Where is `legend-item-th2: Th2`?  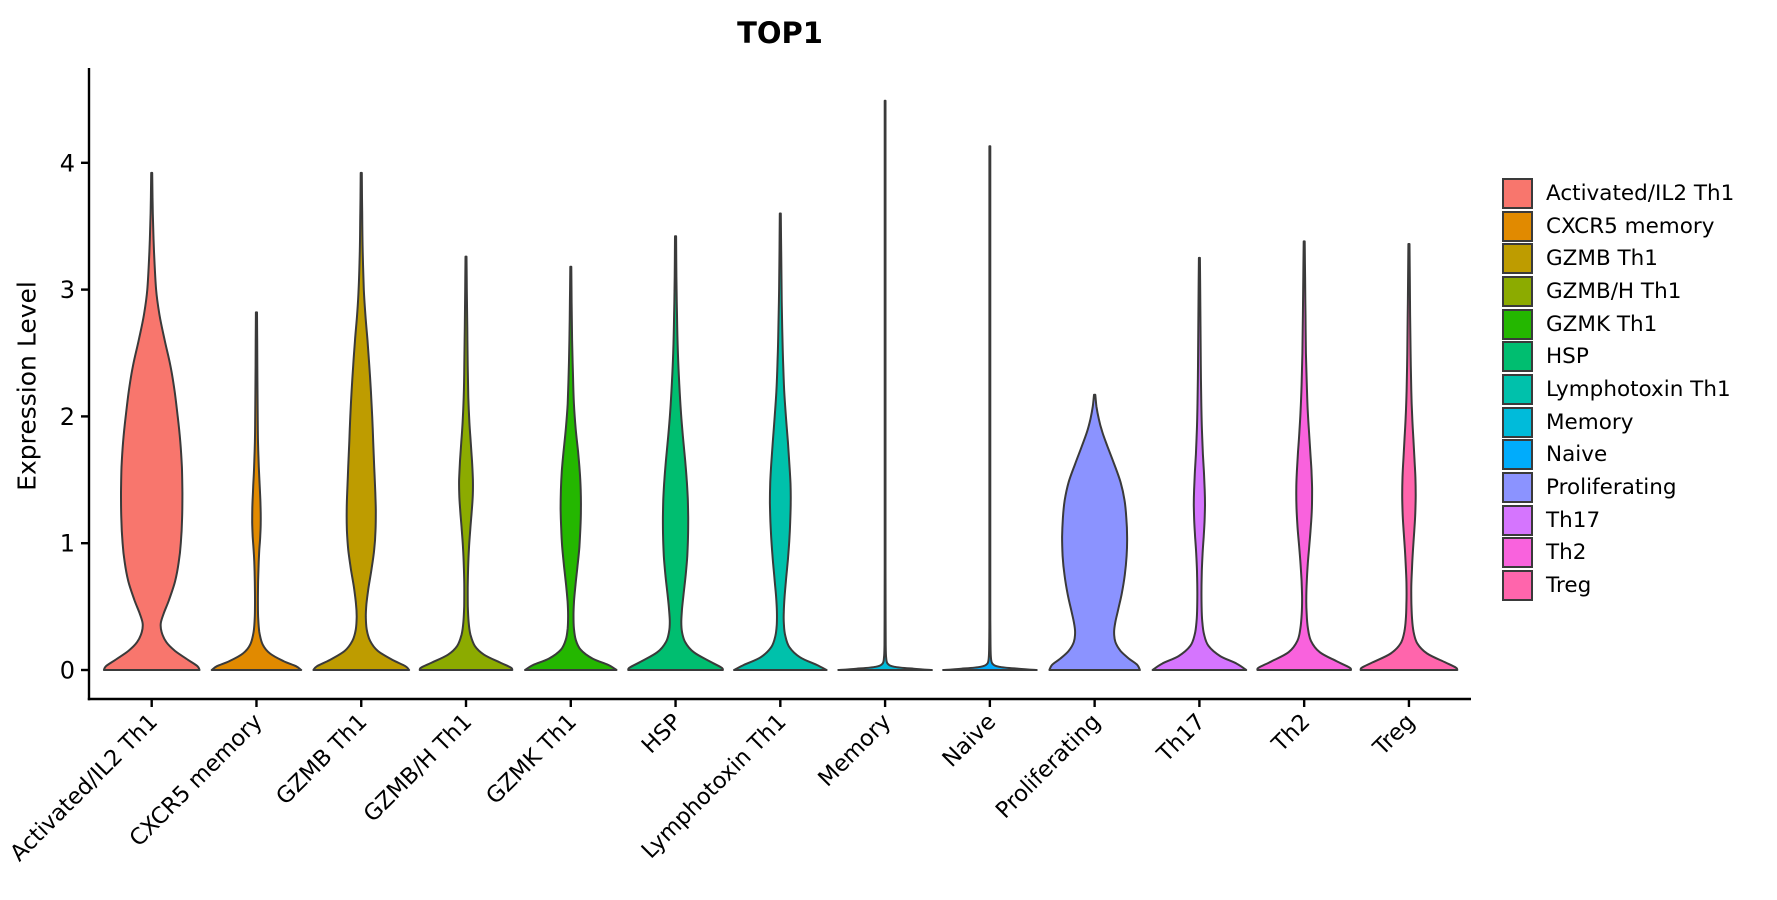 legend-item-th2: Th2 is located at coordinates (1618, 553).